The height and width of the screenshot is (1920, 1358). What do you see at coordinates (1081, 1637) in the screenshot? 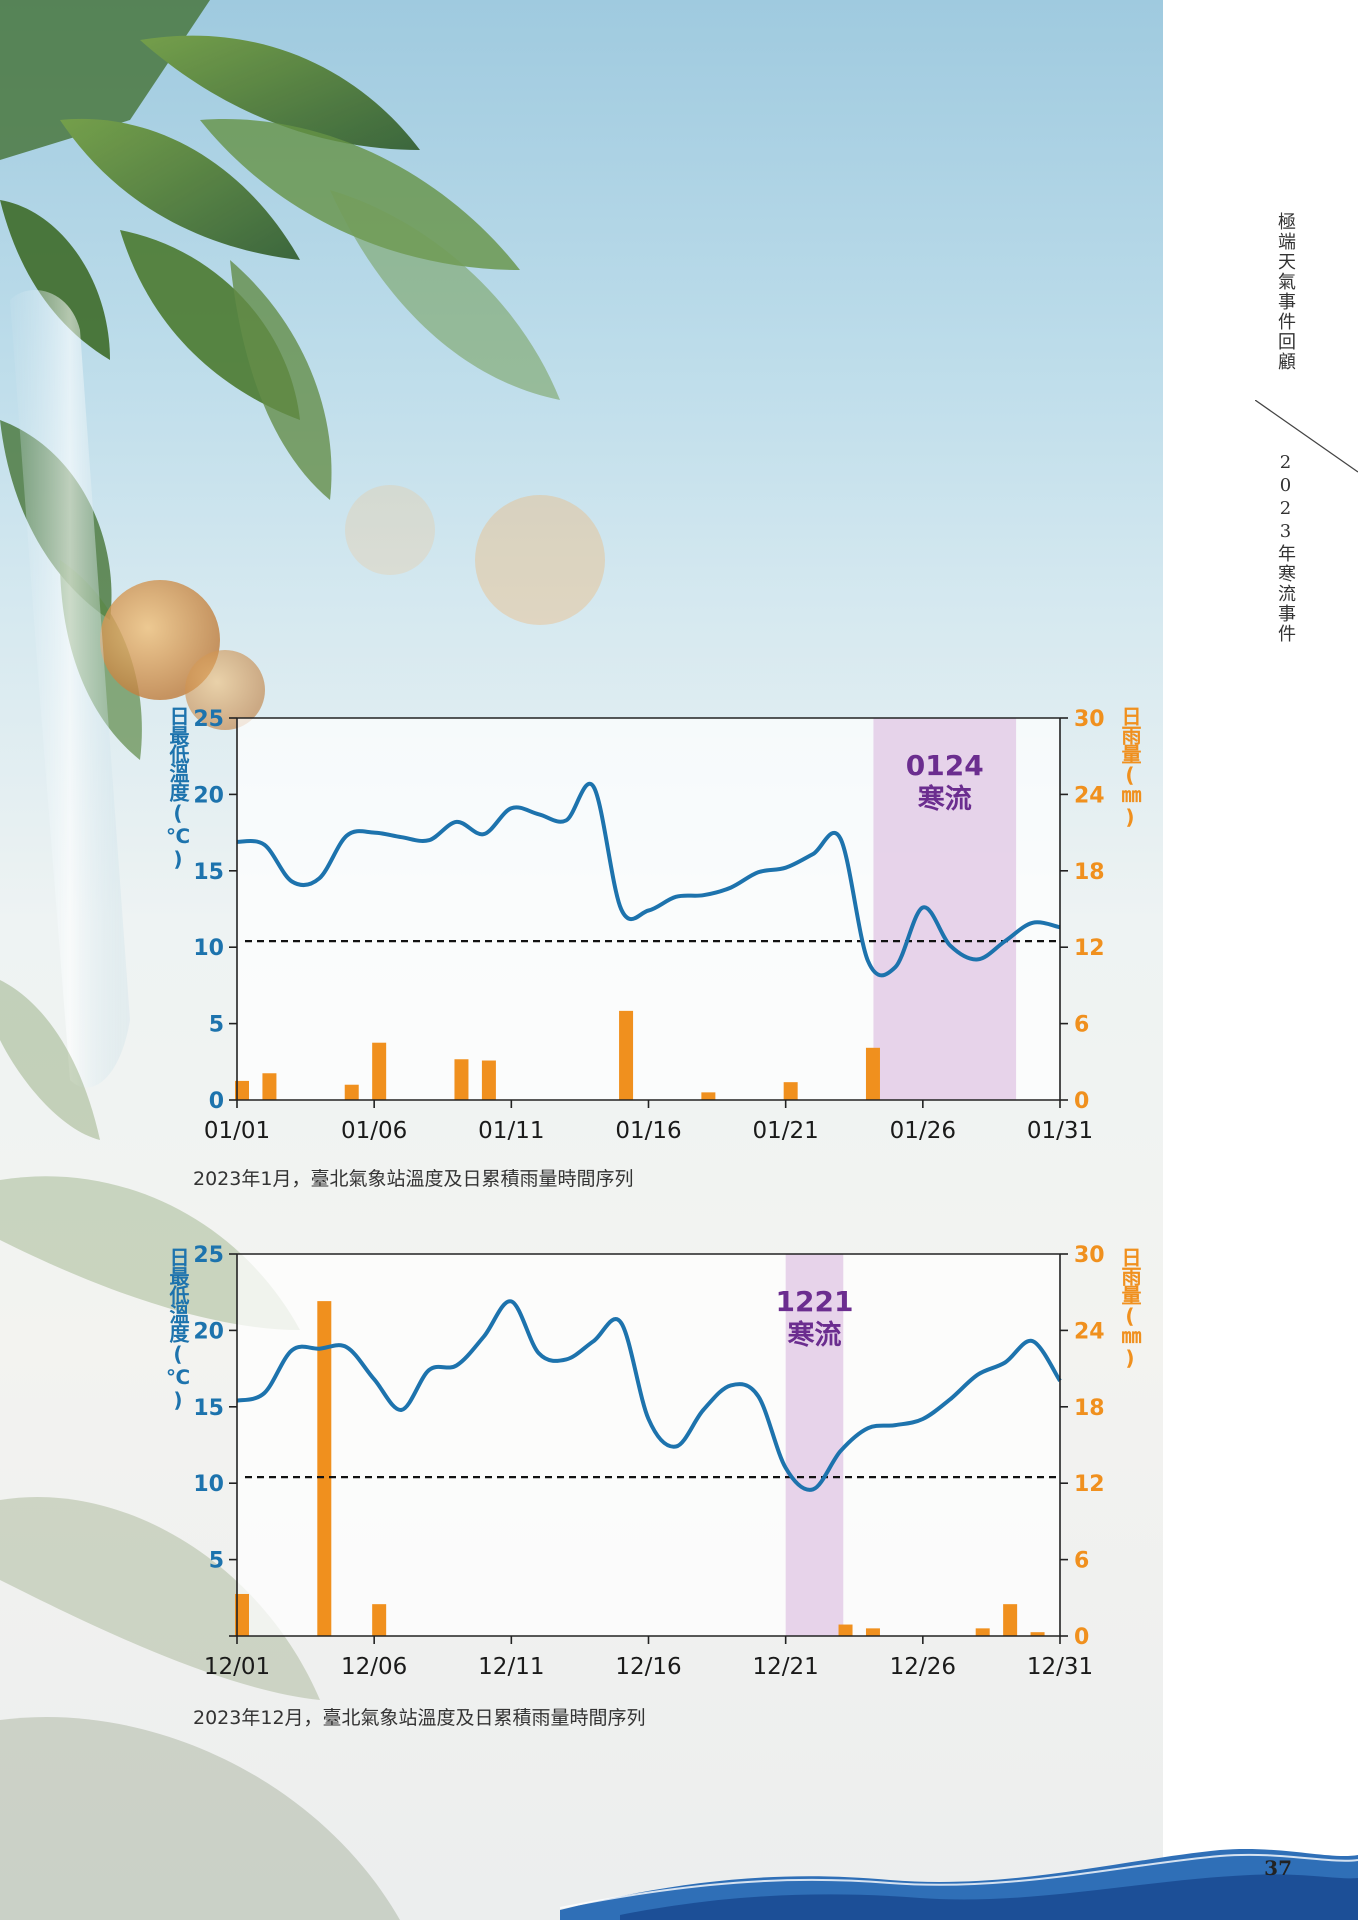
I see `chart-december-right-tick-label-0: 0` at bounding box center [1081, 1637].